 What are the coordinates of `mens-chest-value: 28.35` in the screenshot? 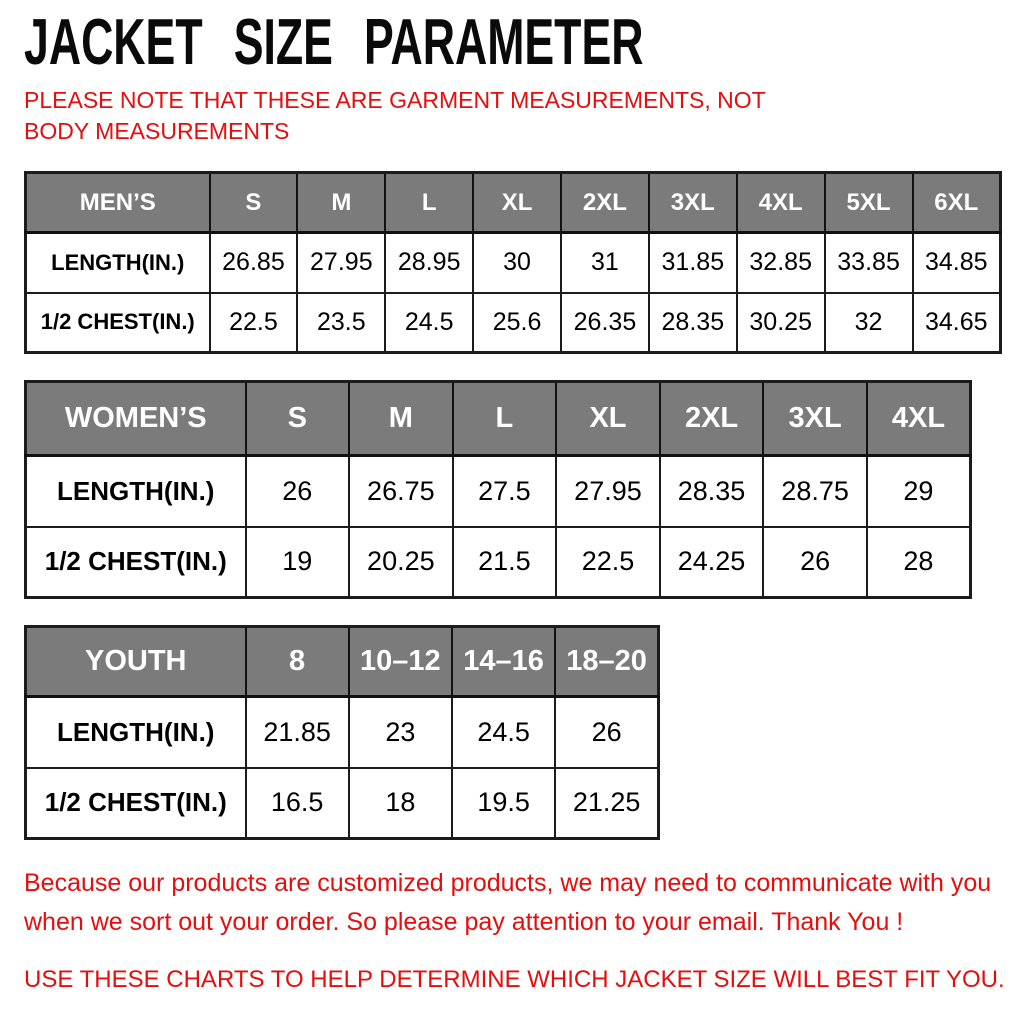 It's located at (692, 322).